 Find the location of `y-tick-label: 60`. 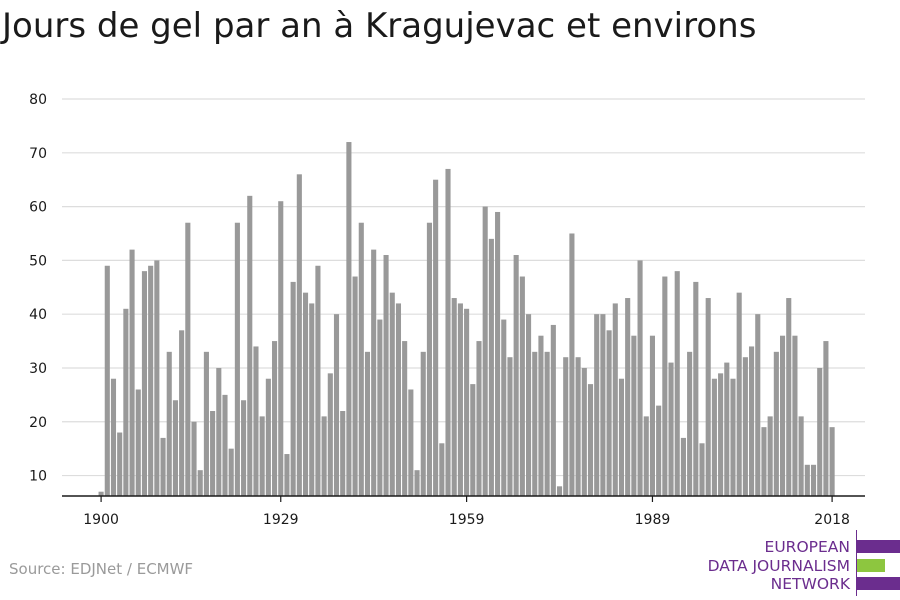

y-tick-label: 60 is located at coordinates (38, 208).